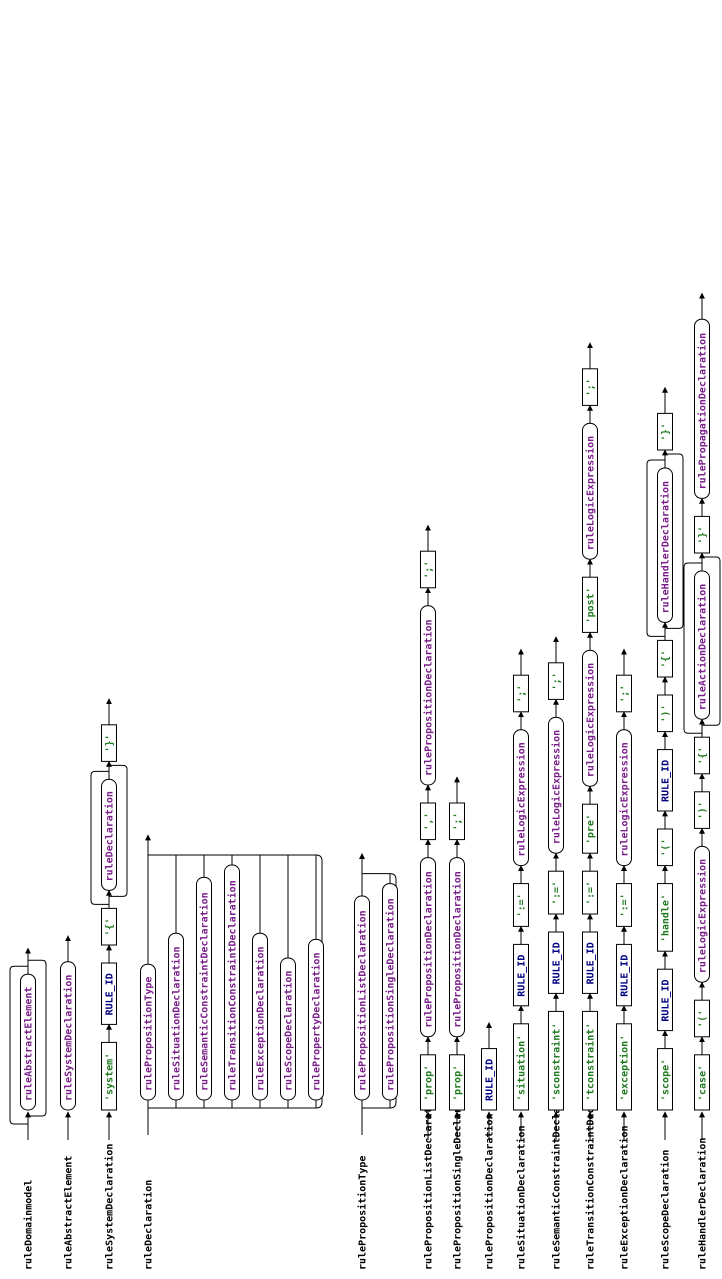 Image resolution: width=722 pixels, height=1279 pixels. What do you see at coordinates (703, 1204) in the screenshot?
I see `rule-name: ruleHandlerDeclaration` at bounding box center [703, 1204].